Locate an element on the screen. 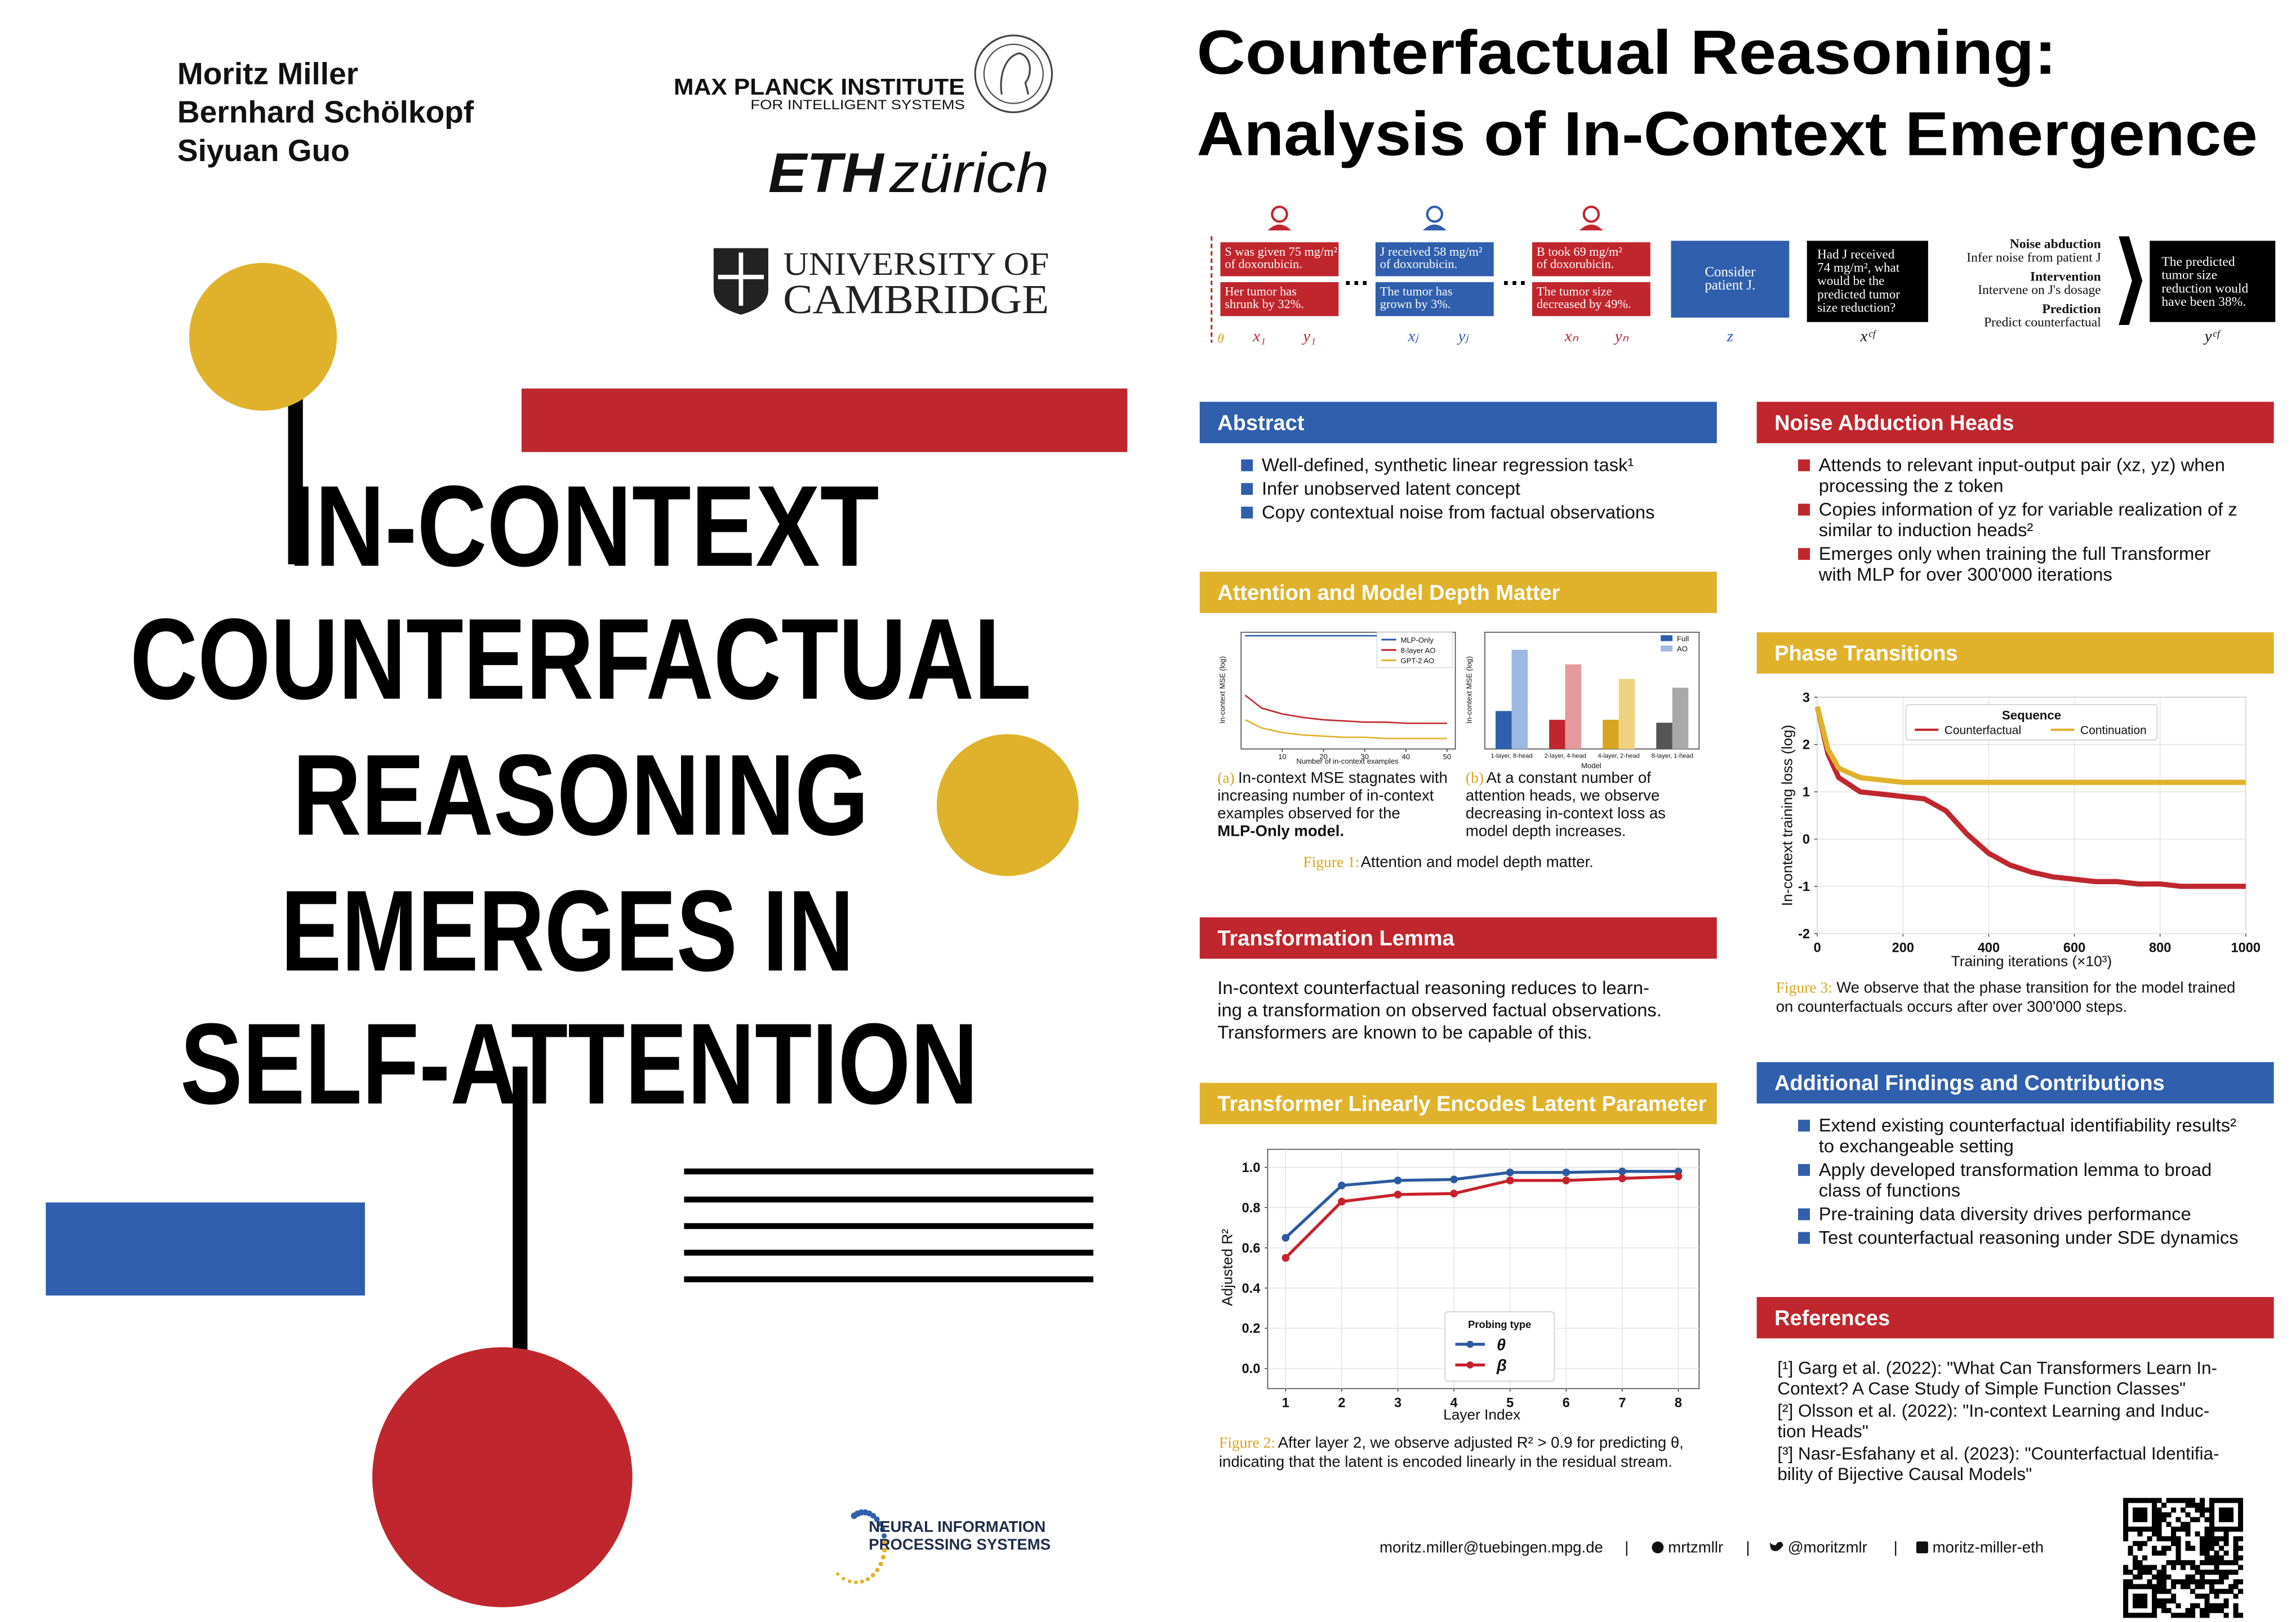  fact-box is located at coordinates (1591, 299).